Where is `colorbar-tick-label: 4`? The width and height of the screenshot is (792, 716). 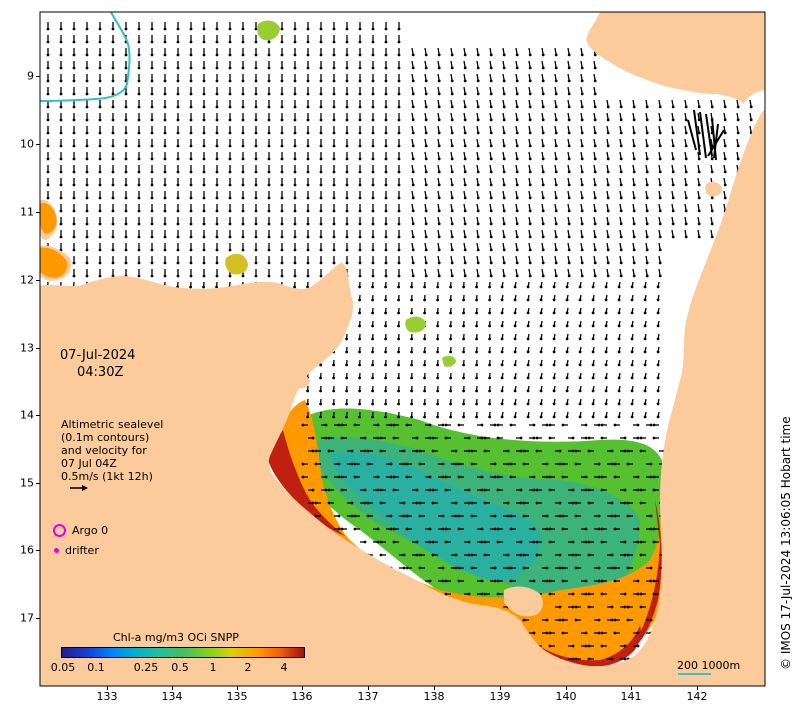 colorbar-tick-label: 4 is located at coordinates (284, 667).